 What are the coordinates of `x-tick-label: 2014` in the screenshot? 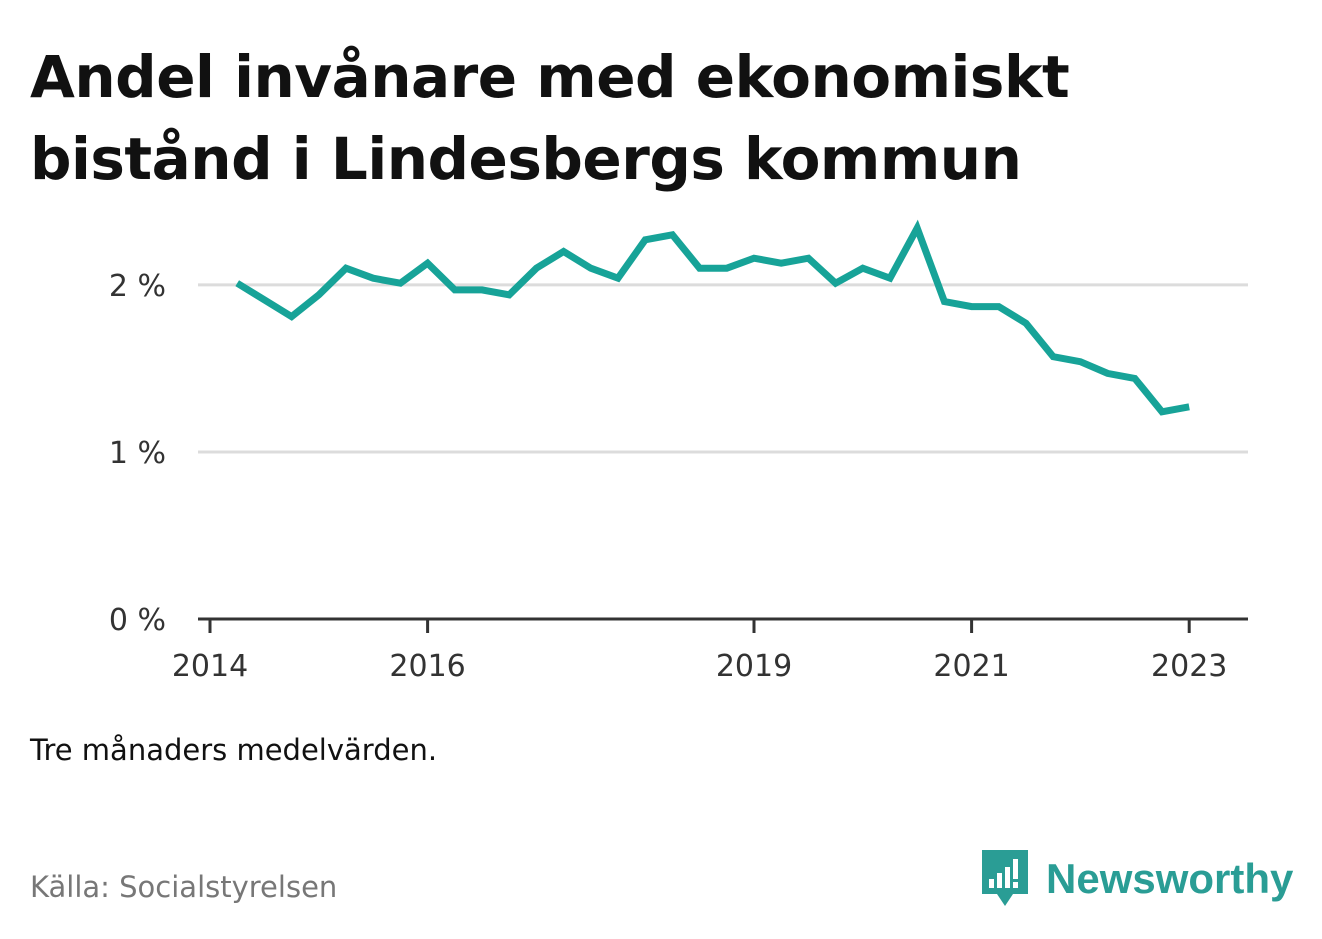 It's located at (210, 666).